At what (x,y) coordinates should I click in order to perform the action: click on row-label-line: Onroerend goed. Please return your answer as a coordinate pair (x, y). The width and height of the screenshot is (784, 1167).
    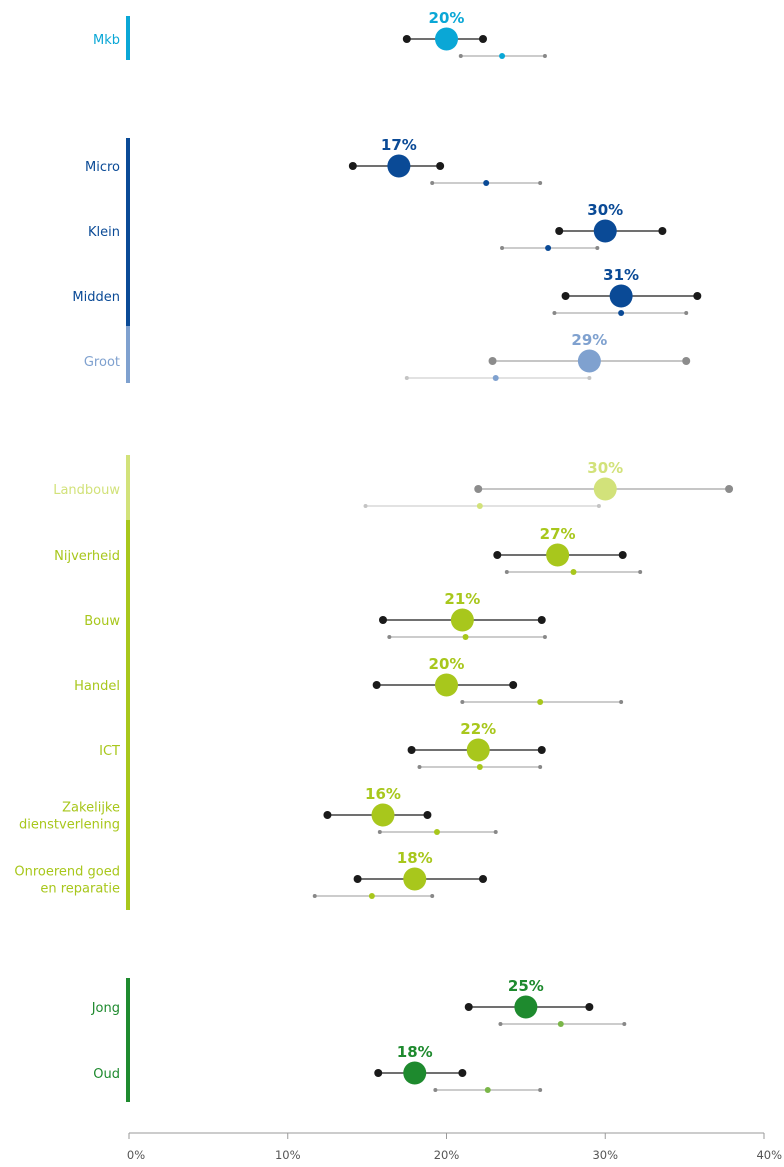
    Looking at the image, I should click on (67, 872).